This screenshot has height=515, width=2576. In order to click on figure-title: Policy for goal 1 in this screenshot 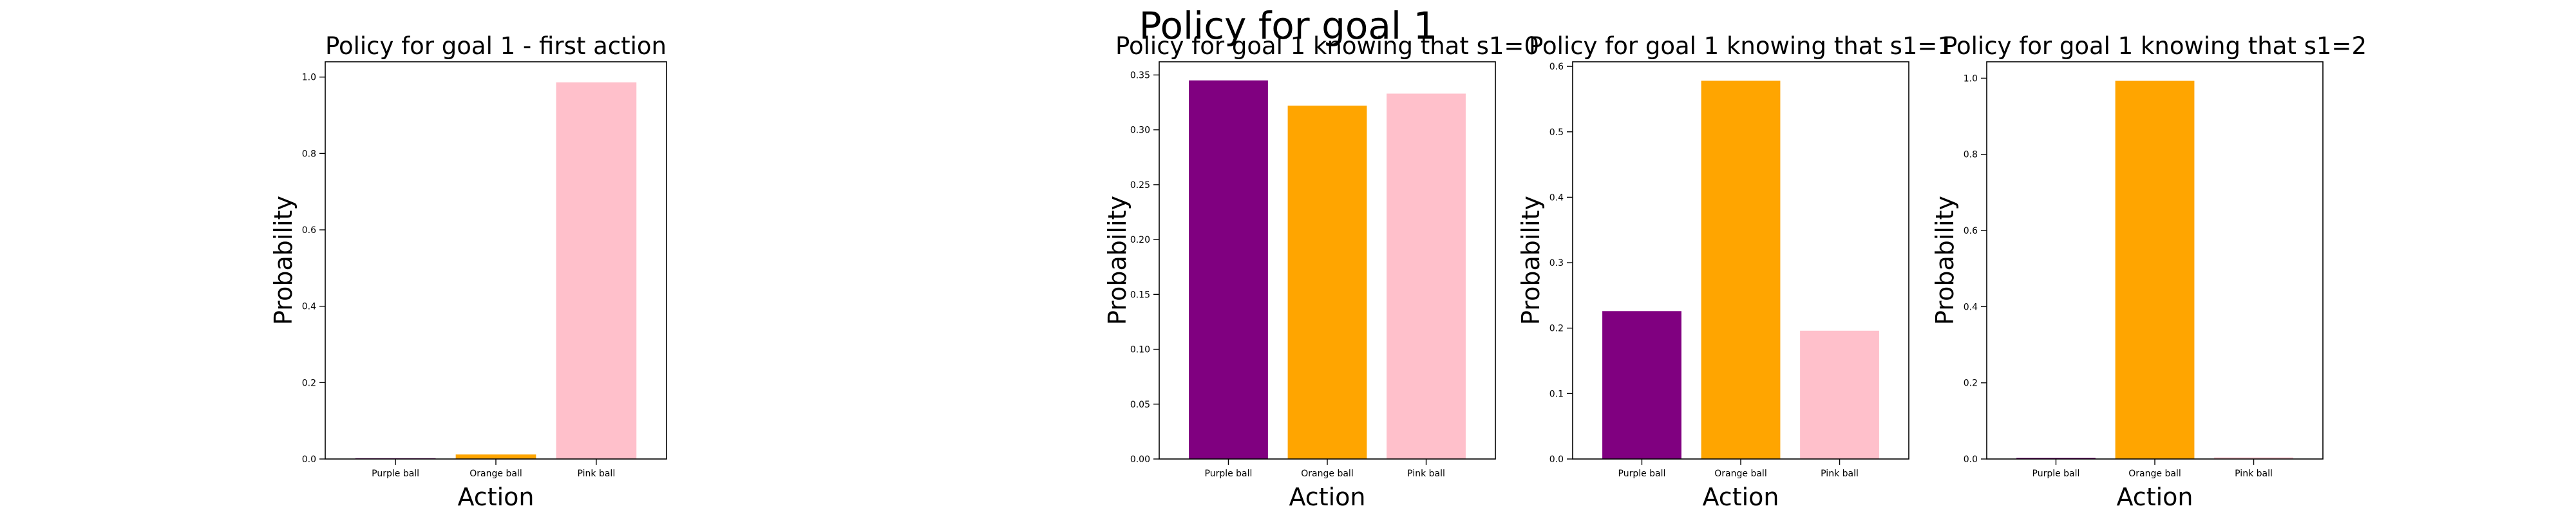, I will do `click(1288, 26)`.